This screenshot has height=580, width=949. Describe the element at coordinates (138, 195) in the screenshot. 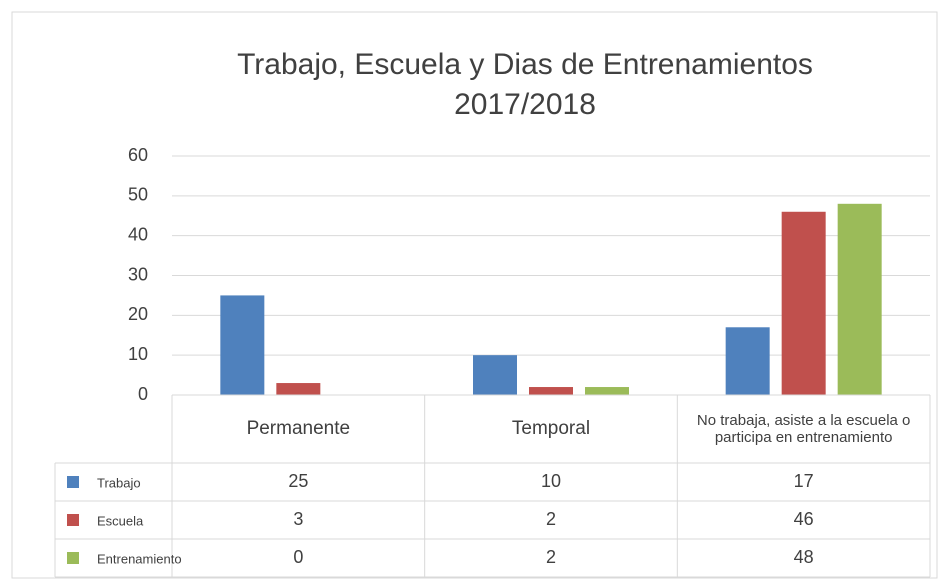

I see `y-tick-label: 50` at that location.